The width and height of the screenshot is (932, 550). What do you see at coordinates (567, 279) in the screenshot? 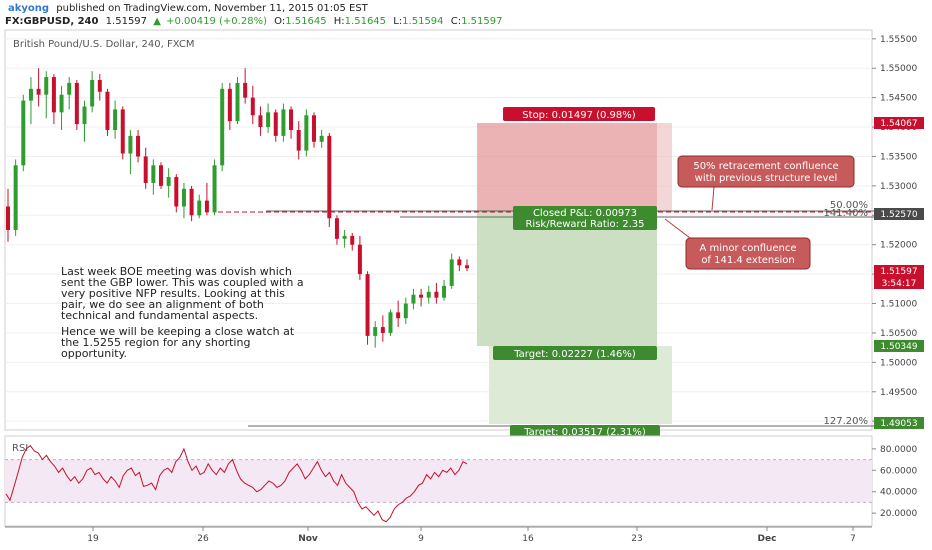
I see `target-zone` at bounding box center [567, 279].